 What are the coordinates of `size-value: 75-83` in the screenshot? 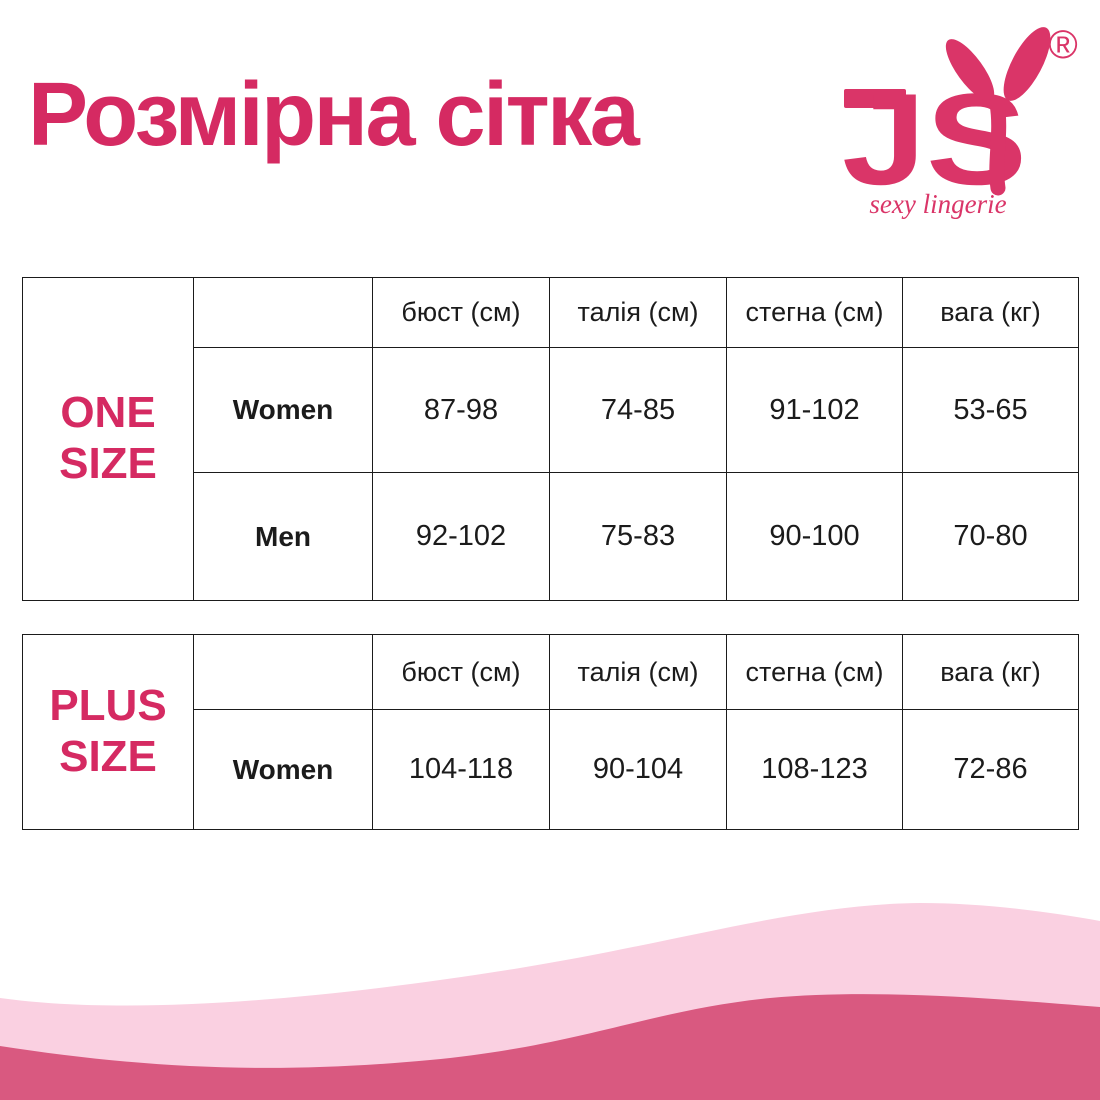 It's located at (638, 536).